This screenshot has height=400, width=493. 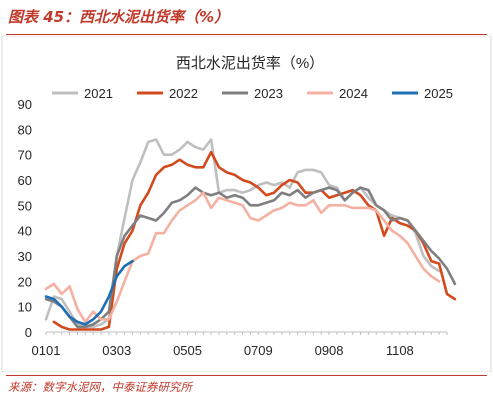 What do you see at coordinates (25, 256) in the screenshot?
I see `y-tick-label: 30` at bounding box center [25, 256].